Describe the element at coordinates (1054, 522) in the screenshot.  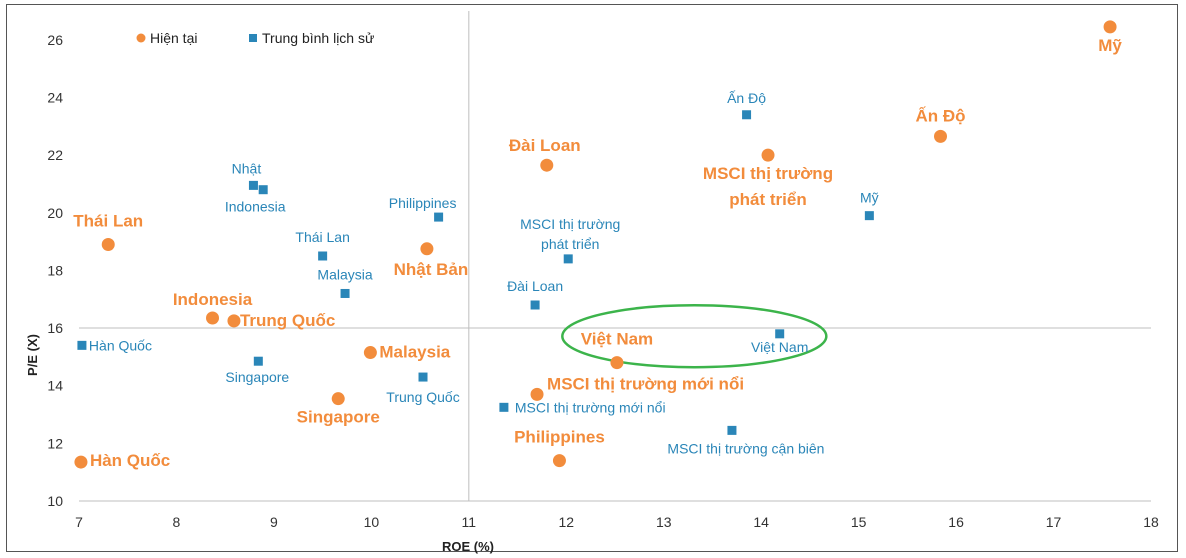
I see `x-tick-label: 17` at that location.